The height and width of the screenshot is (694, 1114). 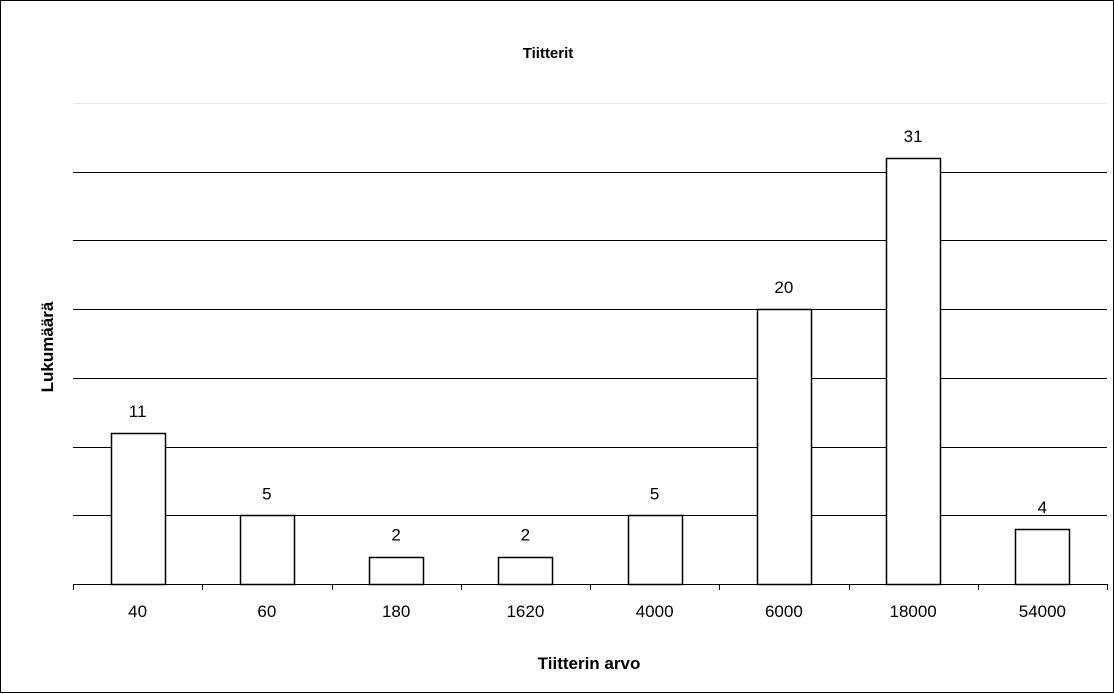 I want to click on x-tick-label-6000: 6000, so click(x=784, y=611).